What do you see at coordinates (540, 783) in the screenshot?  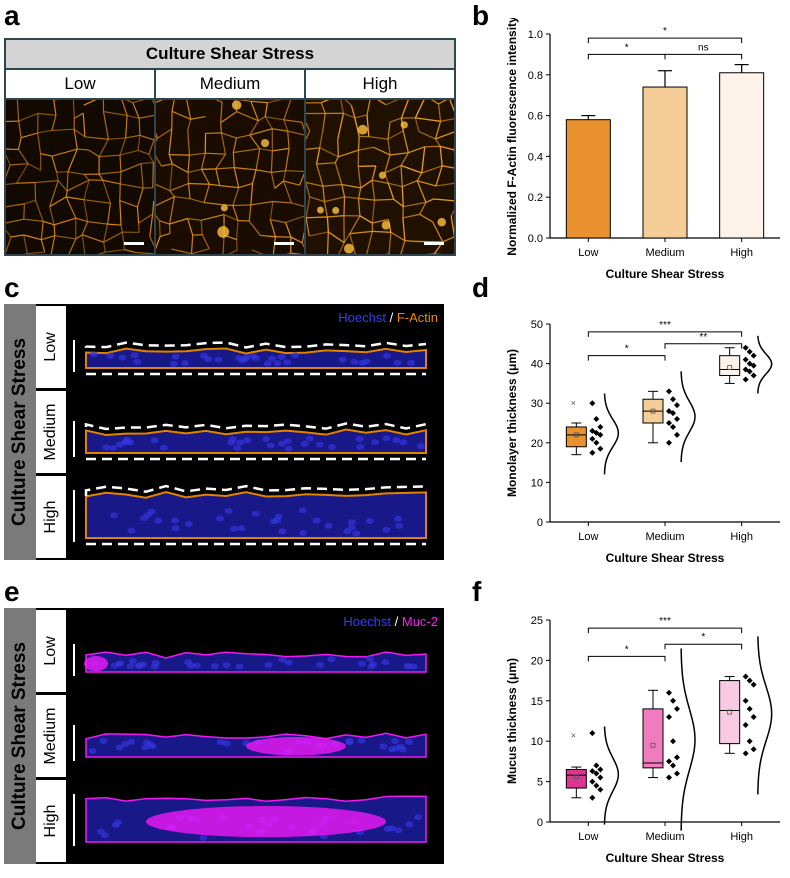 I see `y-tick-label: 5` at bounding box center [540, 783].